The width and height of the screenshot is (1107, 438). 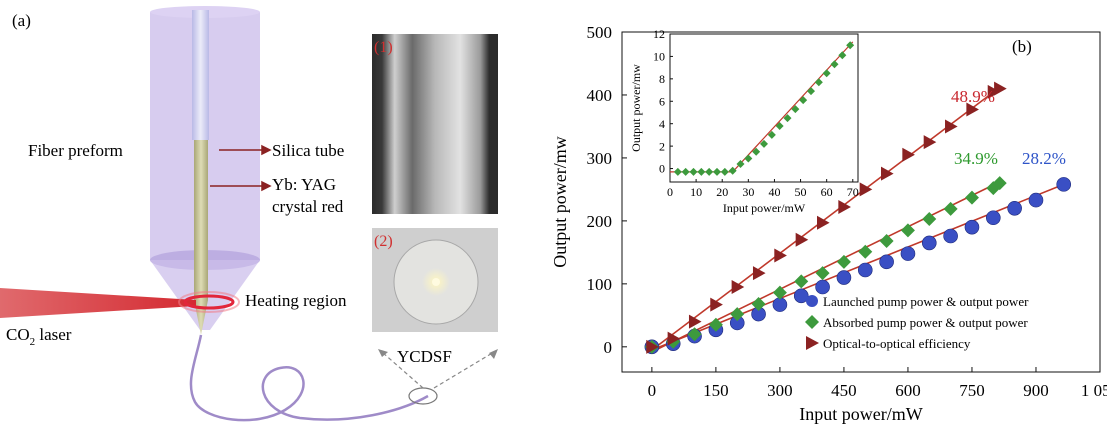 What do you see at coordinates (844, 390) in the screenshot?
I see `x-tick-label: 450` at bounding box center [844, 390].